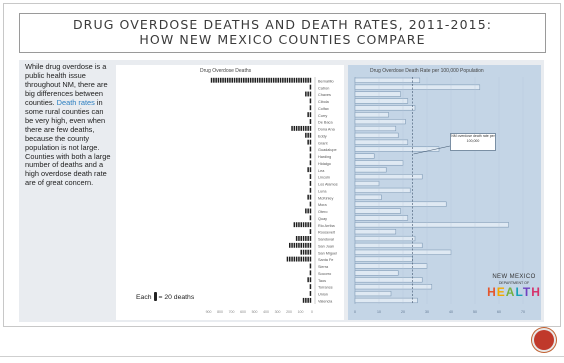  What do you see at coordinates (75, 102) in the screenshot?
I see `death-rates-highlight: Death rates` at bounding box center [75, 102].